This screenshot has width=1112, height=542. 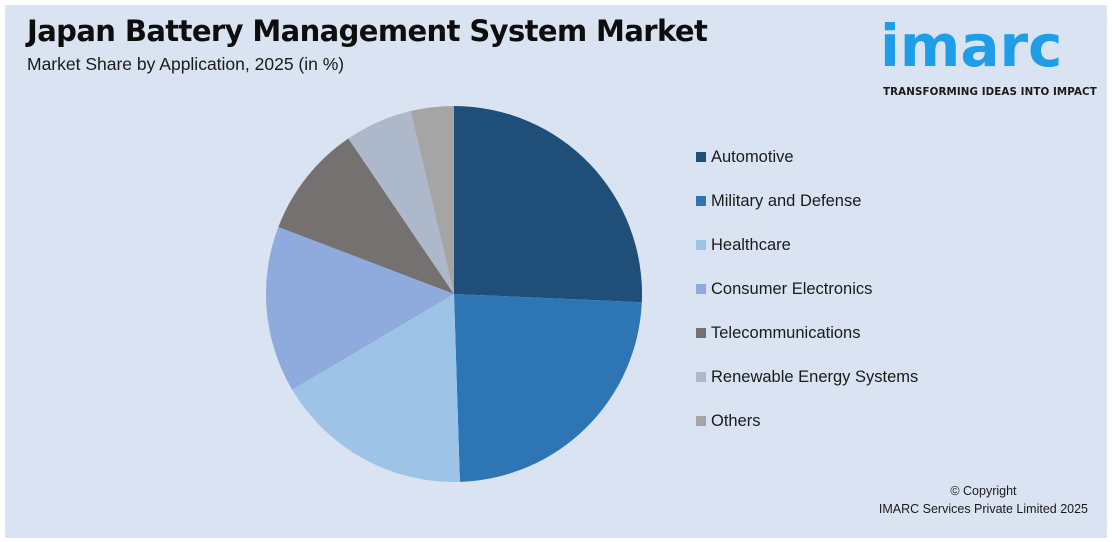 I want to click on legend-item-military-and-defense: Military and Defense, so click(x=778, y=201).